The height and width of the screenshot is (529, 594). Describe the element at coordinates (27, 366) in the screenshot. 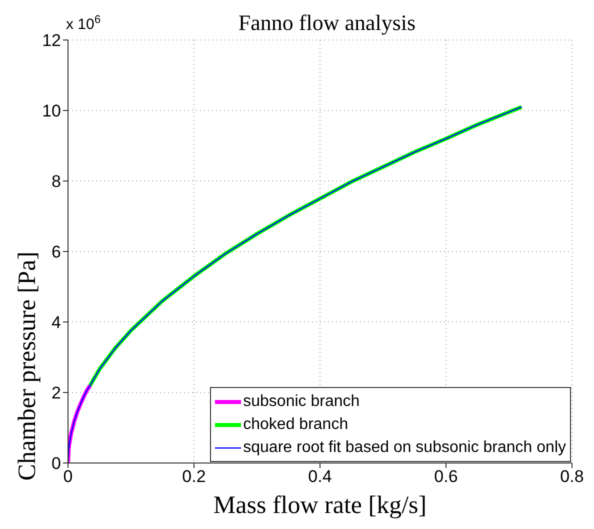

I see `y-axis-title: Chamber pressure [Pa]` at that location.